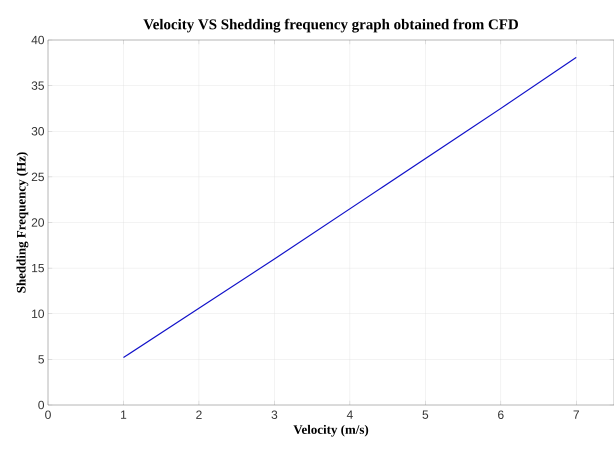 This screenshot has width=614, height=453. Describe the element at coordinates (425, 414) in the screenshot. I see `x-tick-label: 5` at that location.